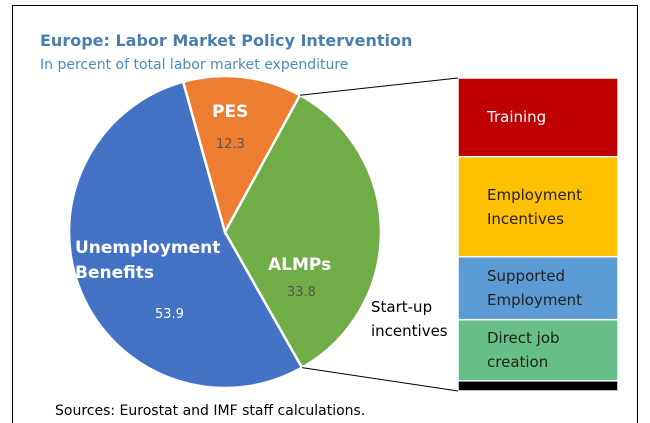 The height and width of the screenshot is (423, 650). I want to click on pie-slice, so click(241, 155).